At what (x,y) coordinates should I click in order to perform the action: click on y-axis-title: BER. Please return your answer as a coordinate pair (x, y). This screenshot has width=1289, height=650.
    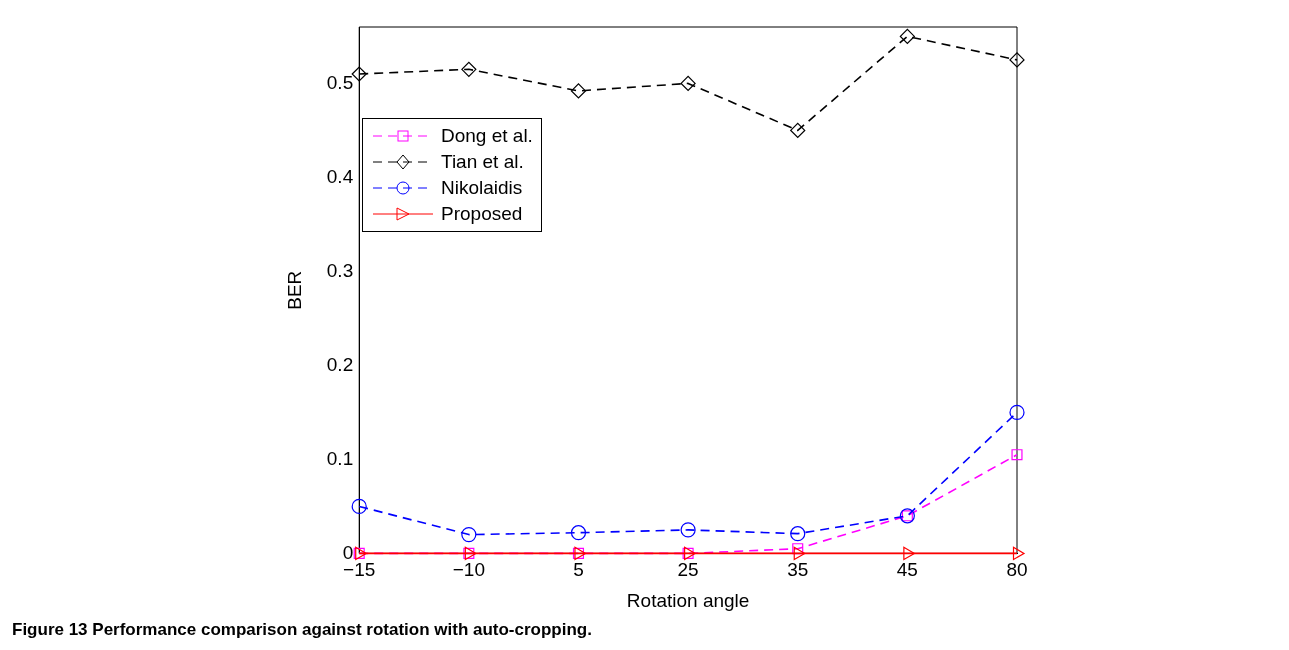
    Looking at the image, I should click on (294, 290).